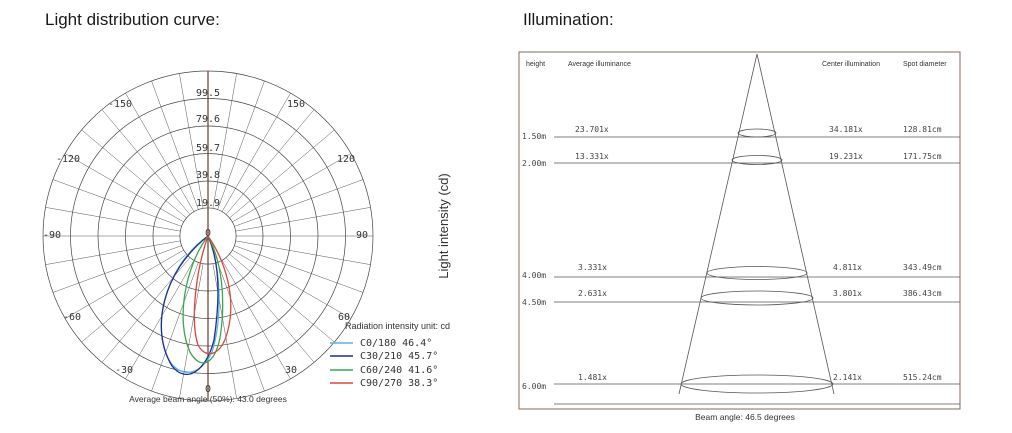  I want to click on polar-curves, so click(196, 305).